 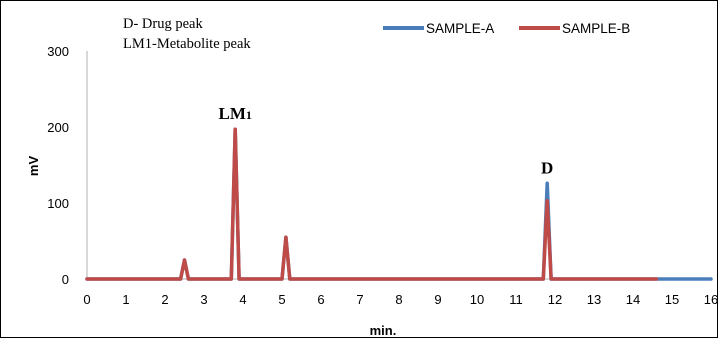 I want to click on note-drug-peak: D- Drug peak, so click(x=163, y=24).